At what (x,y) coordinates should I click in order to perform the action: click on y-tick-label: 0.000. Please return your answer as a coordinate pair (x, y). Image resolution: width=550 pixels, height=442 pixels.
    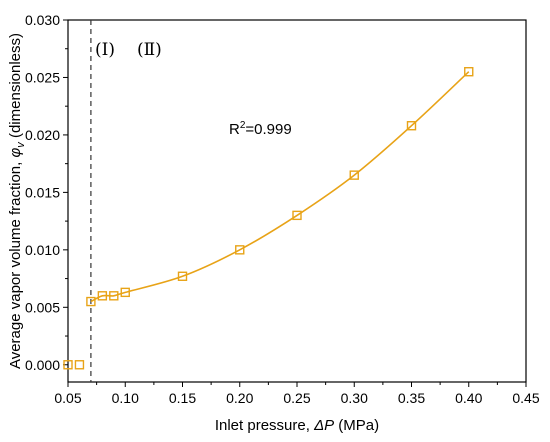
    Looking at the image, I should click on (42, 365).